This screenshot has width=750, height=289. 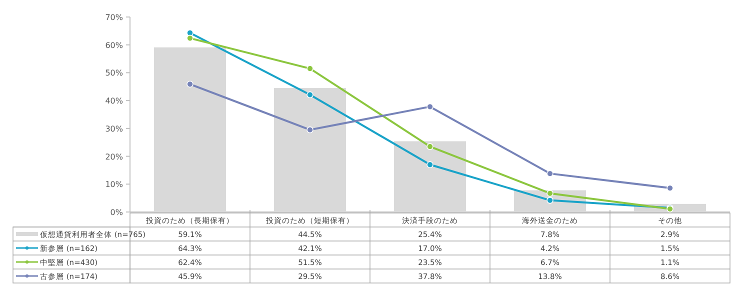 I want to click on y-tick-label: 50%, so click(x=114, y=73).